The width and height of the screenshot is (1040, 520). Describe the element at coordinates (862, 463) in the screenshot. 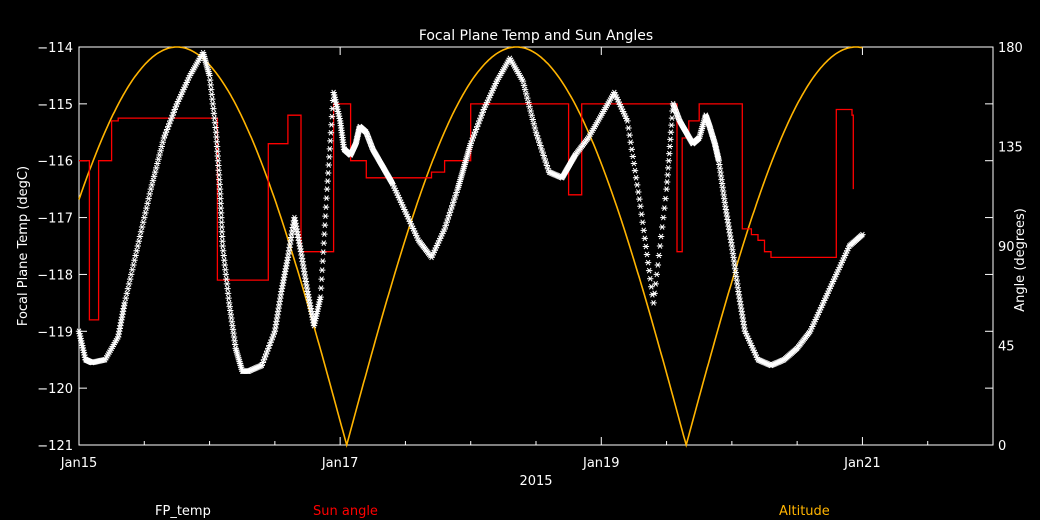

I see `x-tick-label: Jan21` at that location.